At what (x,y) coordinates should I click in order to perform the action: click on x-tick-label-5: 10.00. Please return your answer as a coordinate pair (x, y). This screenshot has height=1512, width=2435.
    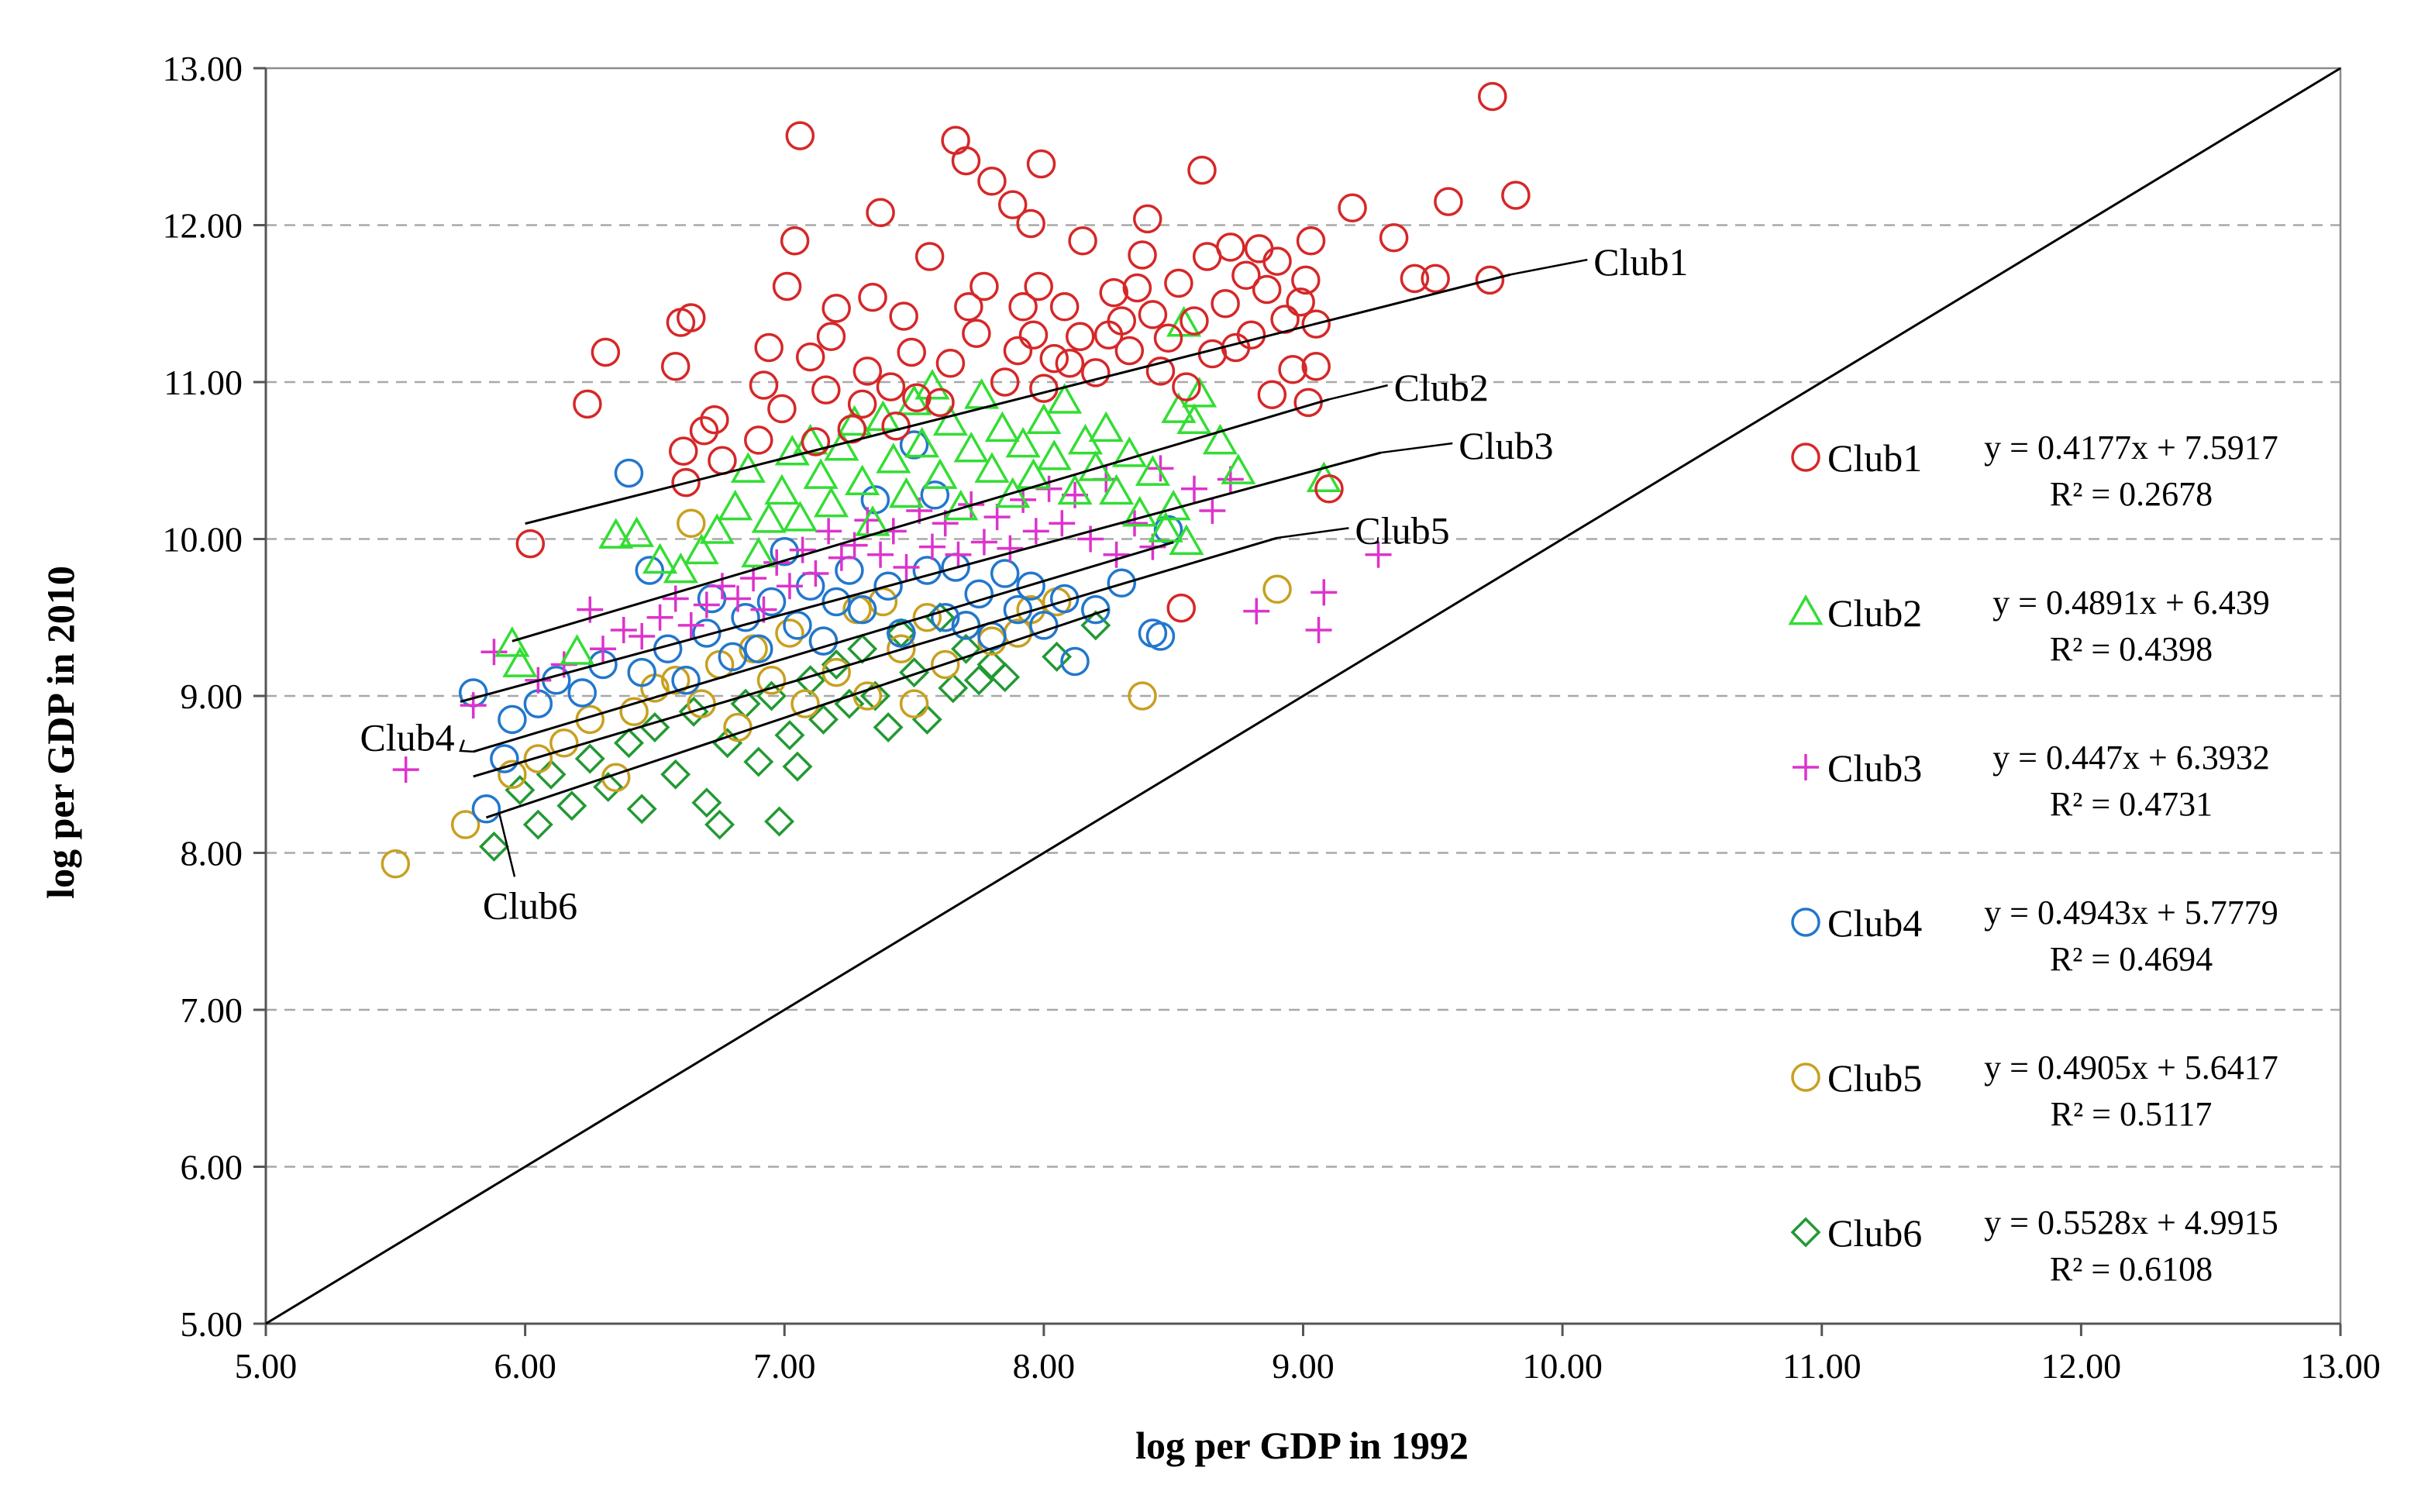
    Looking at the image, I should click on (1562, 1366).